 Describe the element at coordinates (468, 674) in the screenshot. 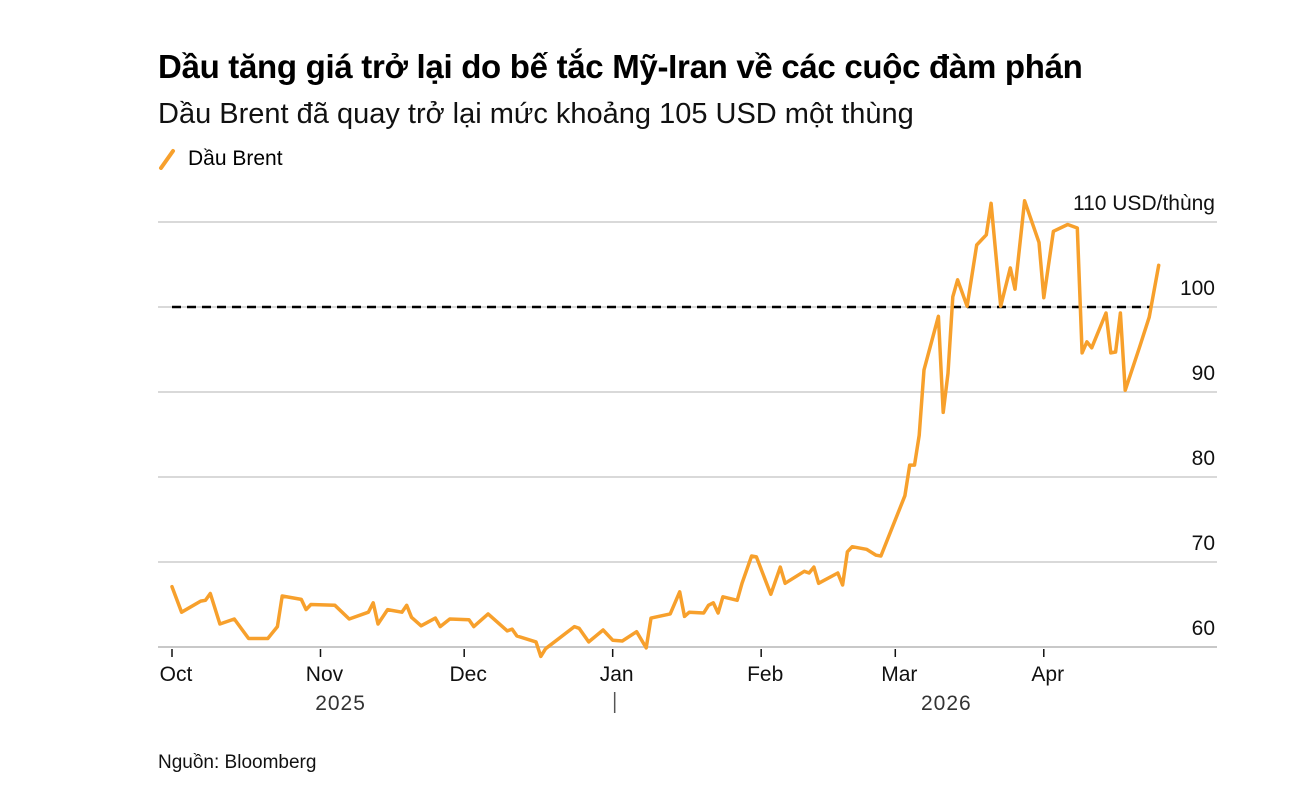

I see `x-tick-label: Dec` at that location.